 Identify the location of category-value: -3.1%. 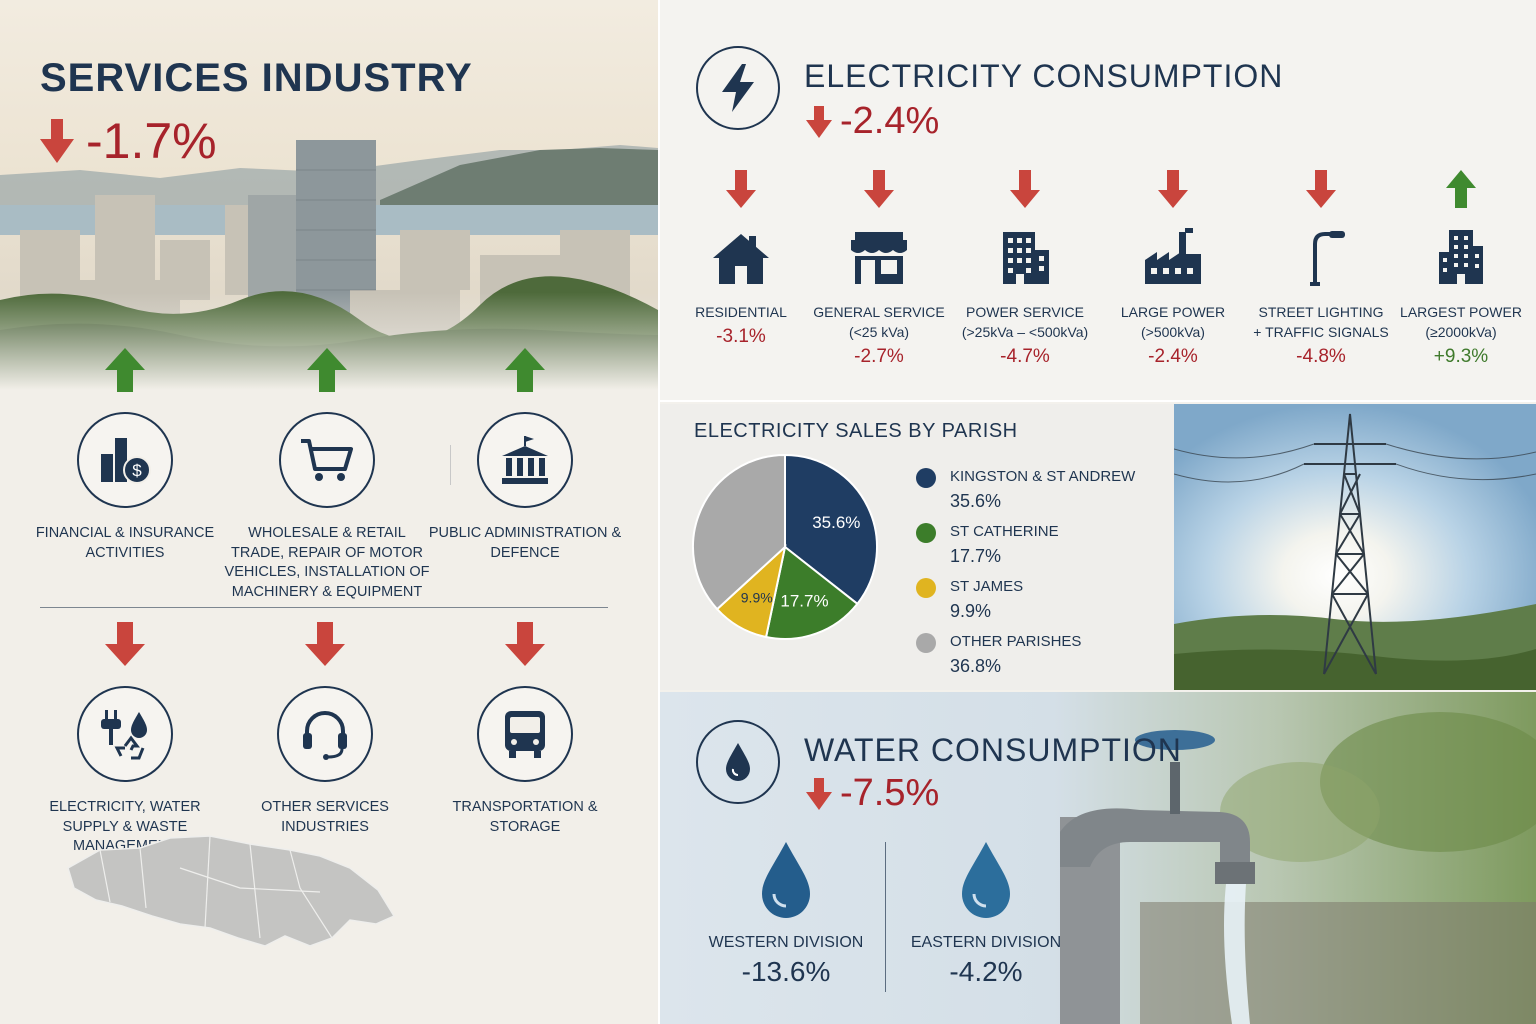
(741, 336).